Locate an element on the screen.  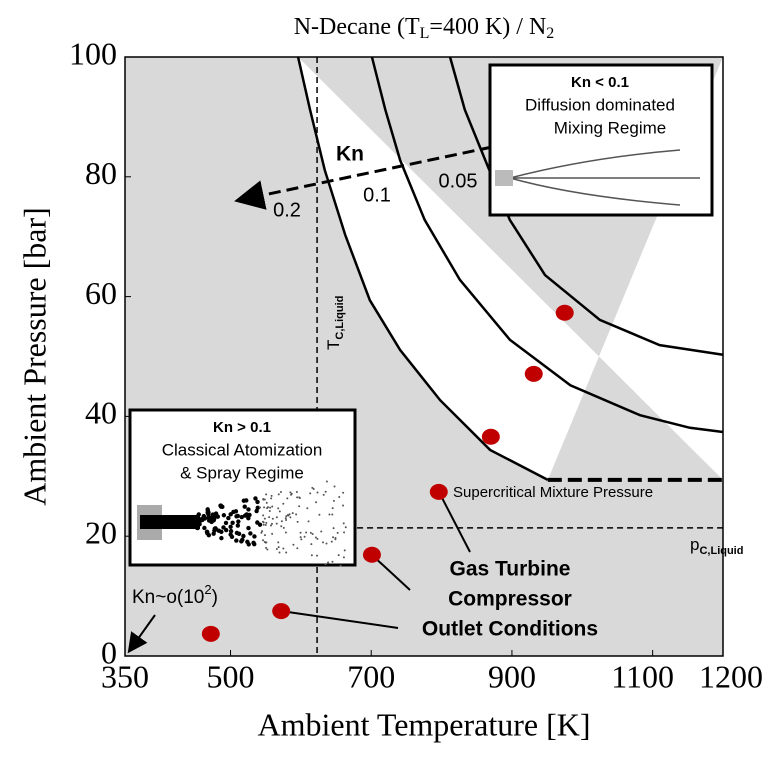
y-tick-label: 80 is located at coordinates (101, 173).